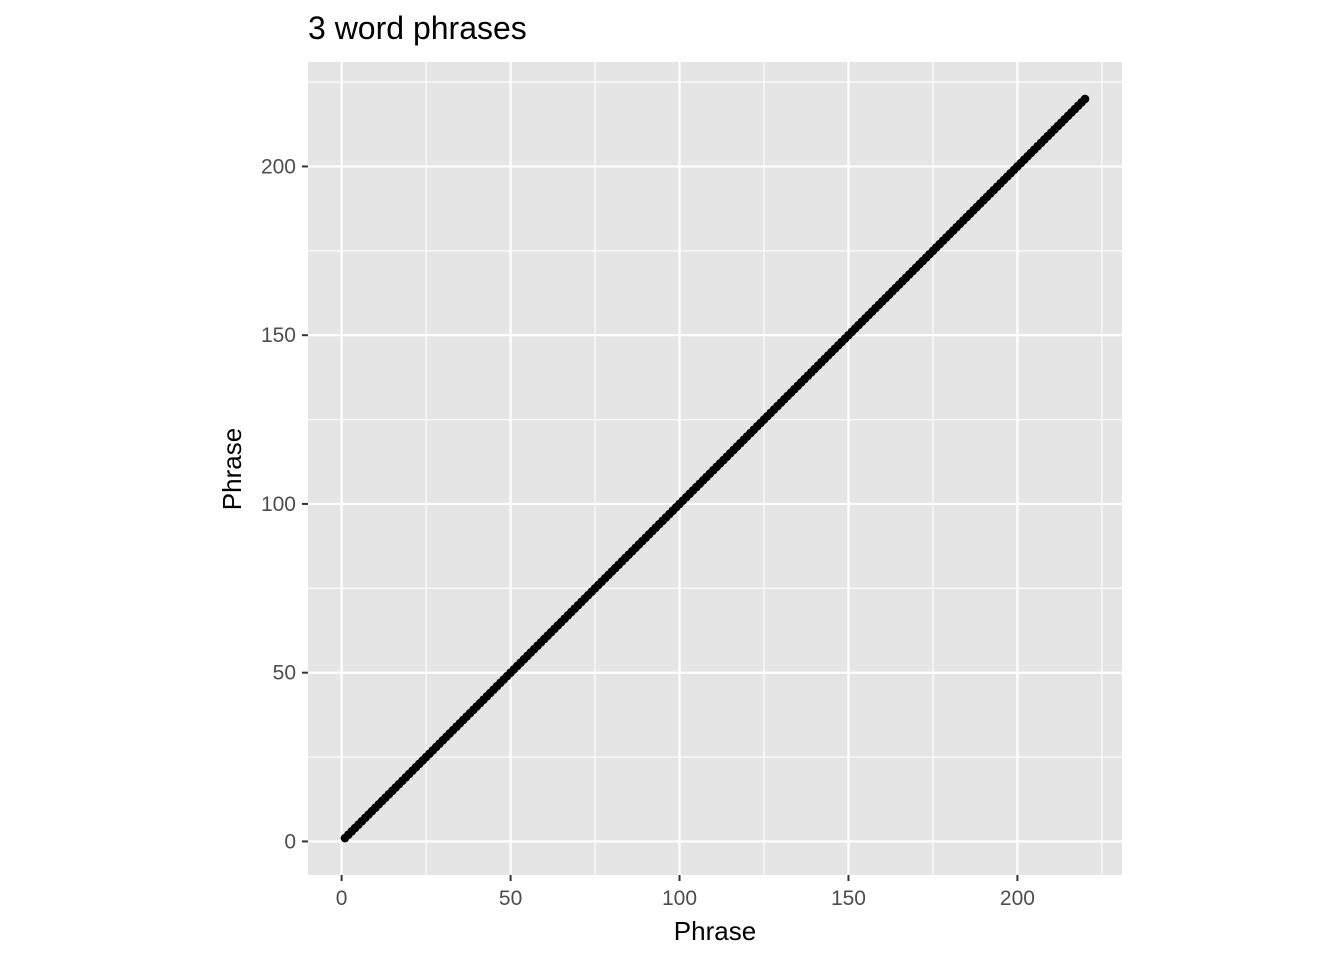 The image size is (1344, 960). Describe the element at coordinates (1017, 898) in the screenshot. I see `x-tick-label: 200` at that location.